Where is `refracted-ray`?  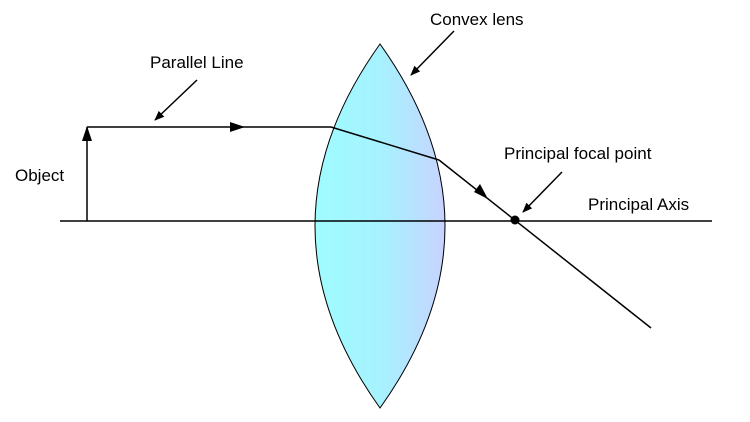 refracted-ray is located at coordinates (545, 244).